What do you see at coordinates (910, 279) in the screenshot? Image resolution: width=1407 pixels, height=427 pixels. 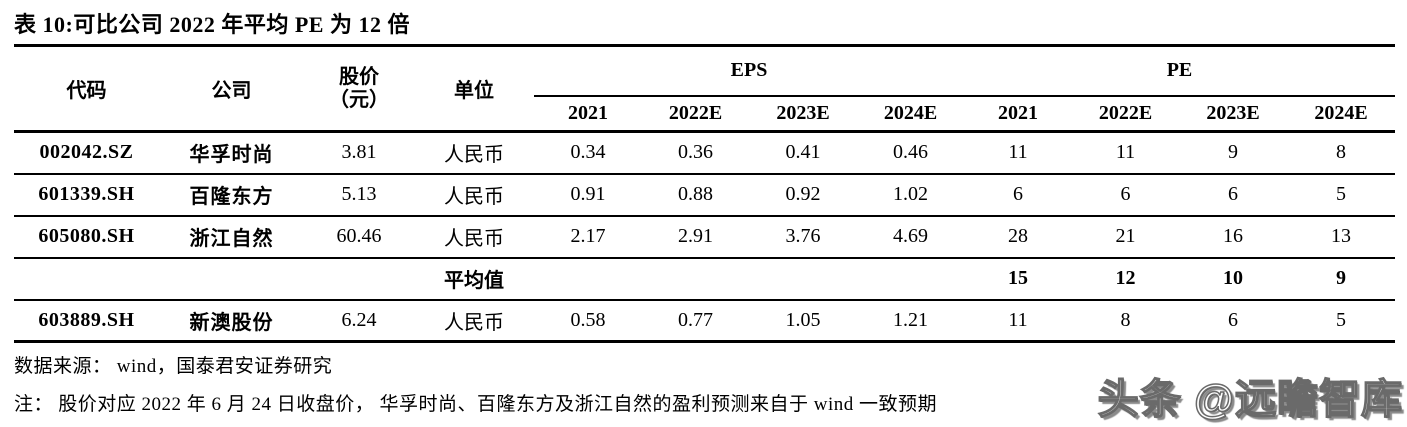 I see `eps-2024e` at bounding box center [910, 279].